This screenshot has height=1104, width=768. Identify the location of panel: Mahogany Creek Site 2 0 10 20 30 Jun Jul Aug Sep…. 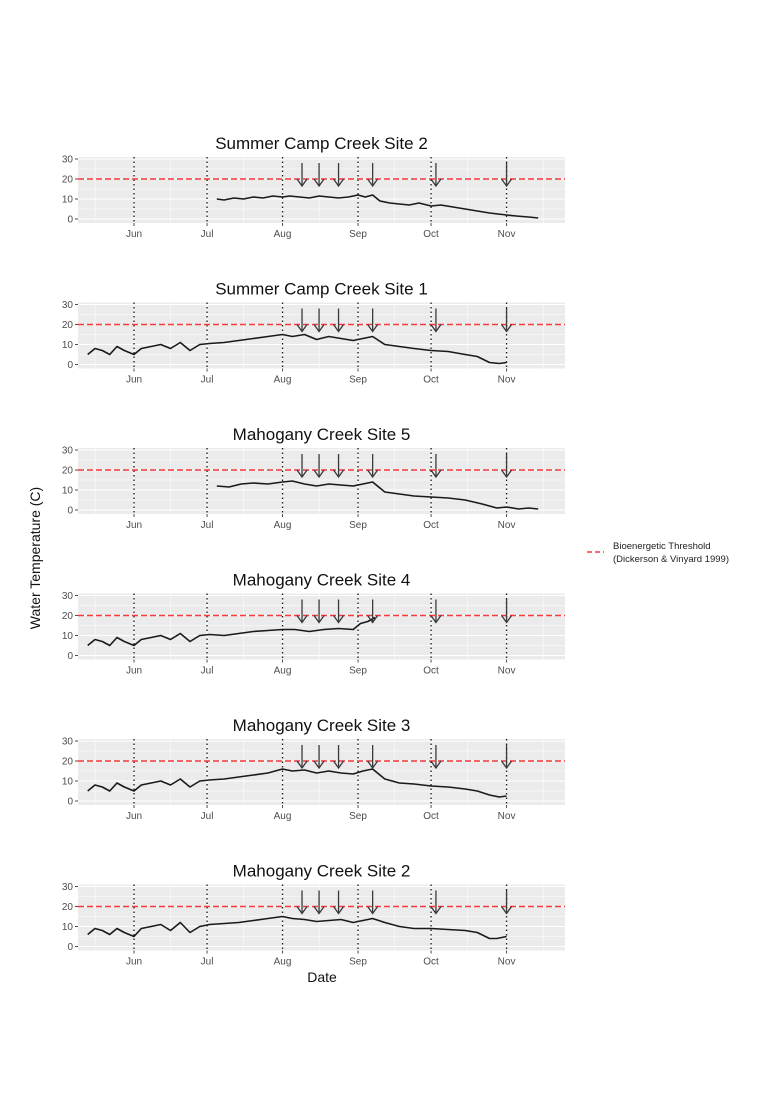
(313, 915).